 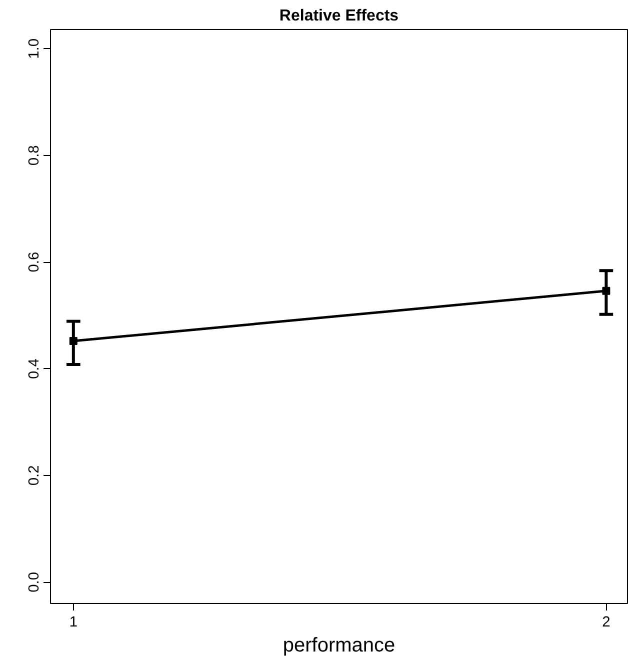 I want to click on x-axis-title: performance, so click(x=339, y=645).